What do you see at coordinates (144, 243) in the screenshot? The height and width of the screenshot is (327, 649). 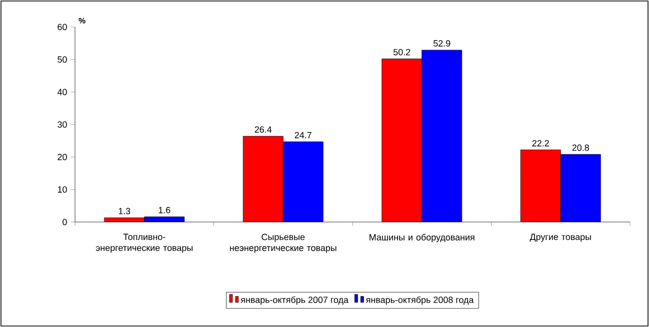 I see `x-tick-label: Топливно-энергетические товары` at bounding box center [144, 243].